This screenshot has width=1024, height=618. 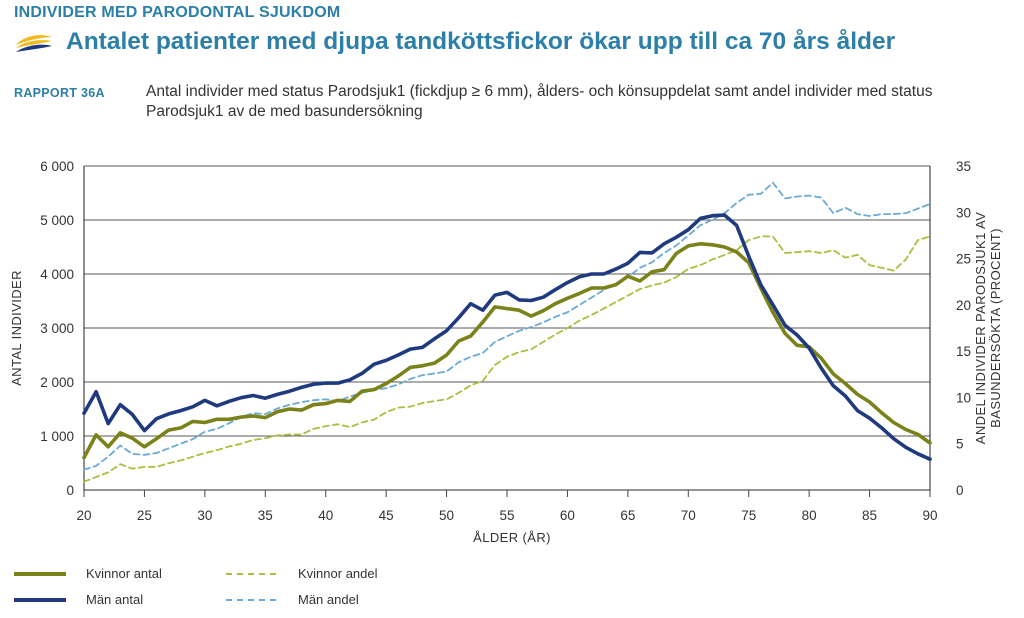 I want to click on y2-tick-label: 10, so click(x=963, y=397).